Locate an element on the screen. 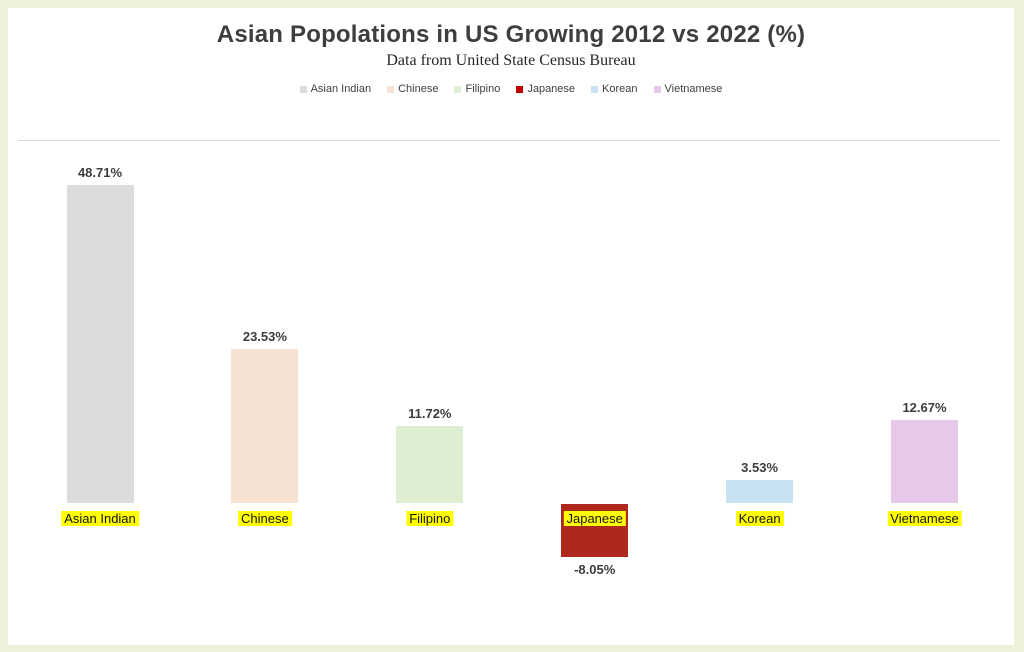 The height and width of the screenshot is (652, 1024). bar-vietnamese is located at coordinates (924, 461).